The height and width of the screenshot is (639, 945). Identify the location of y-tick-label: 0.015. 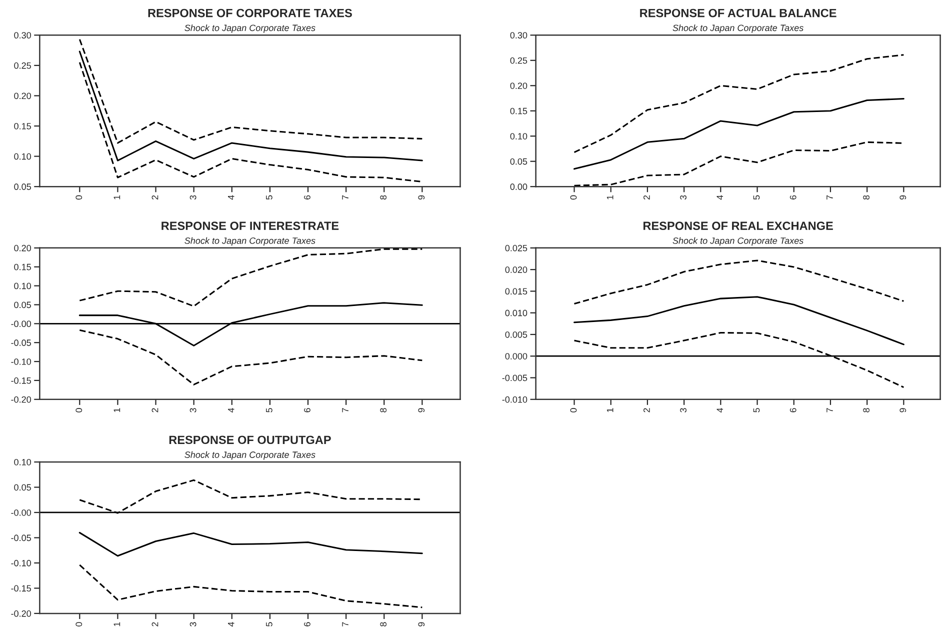
(516, 291).